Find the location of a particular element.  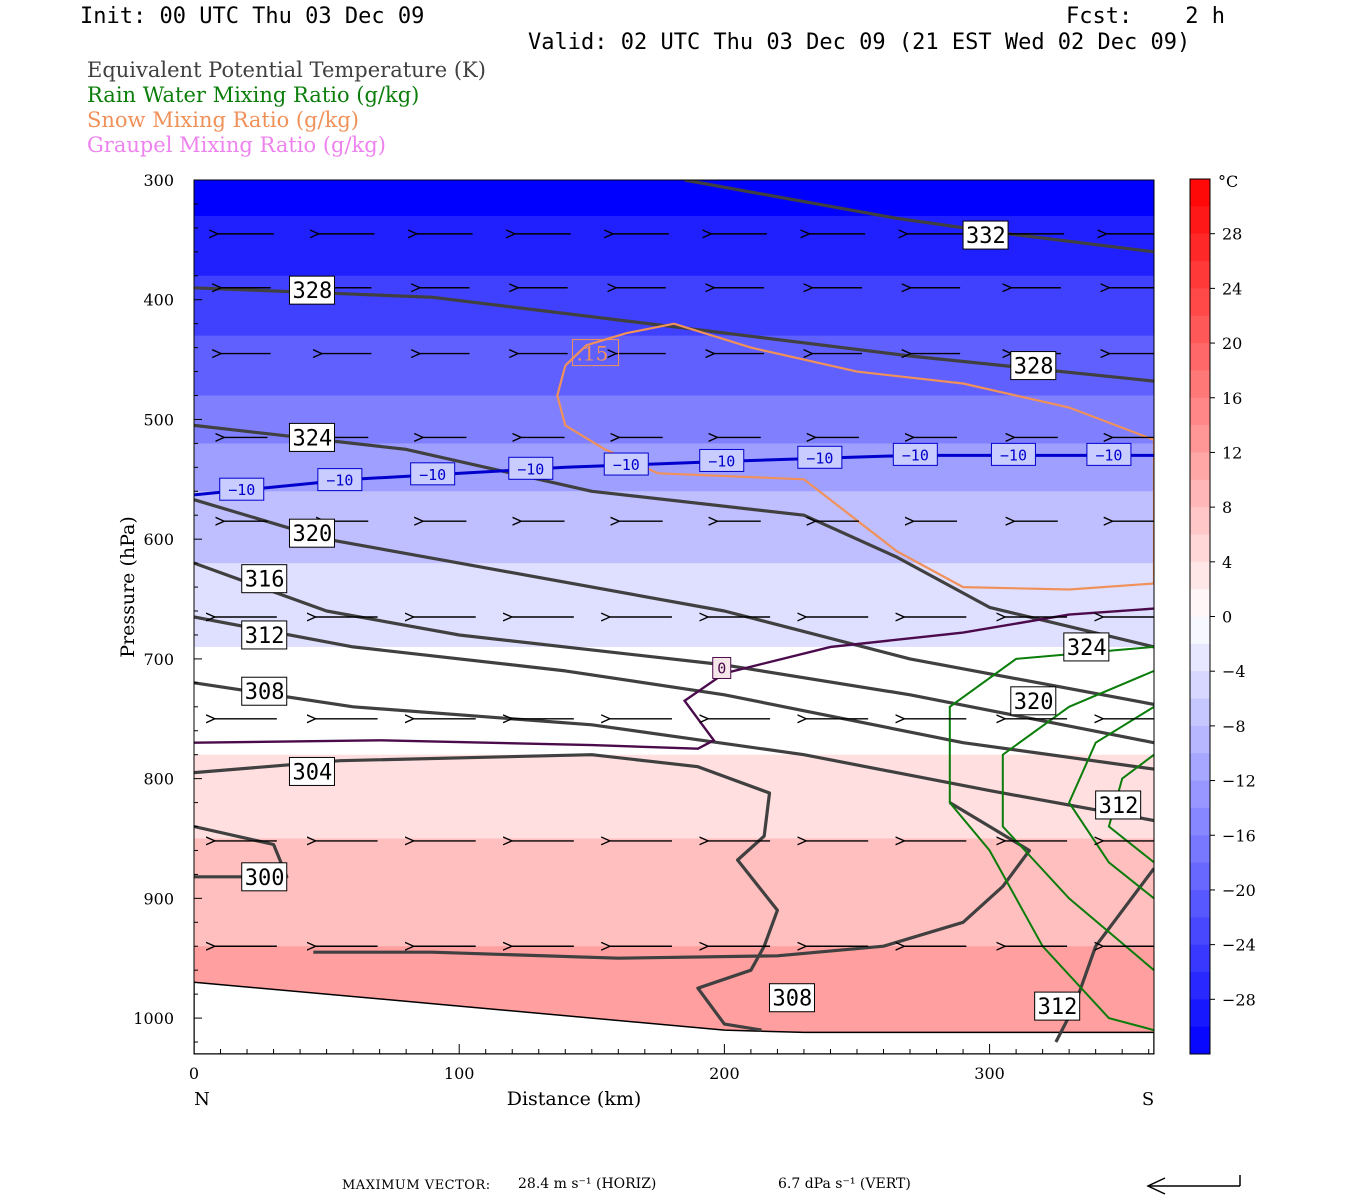

x-tick-label: 300 is located at coordinates (989, 1073).